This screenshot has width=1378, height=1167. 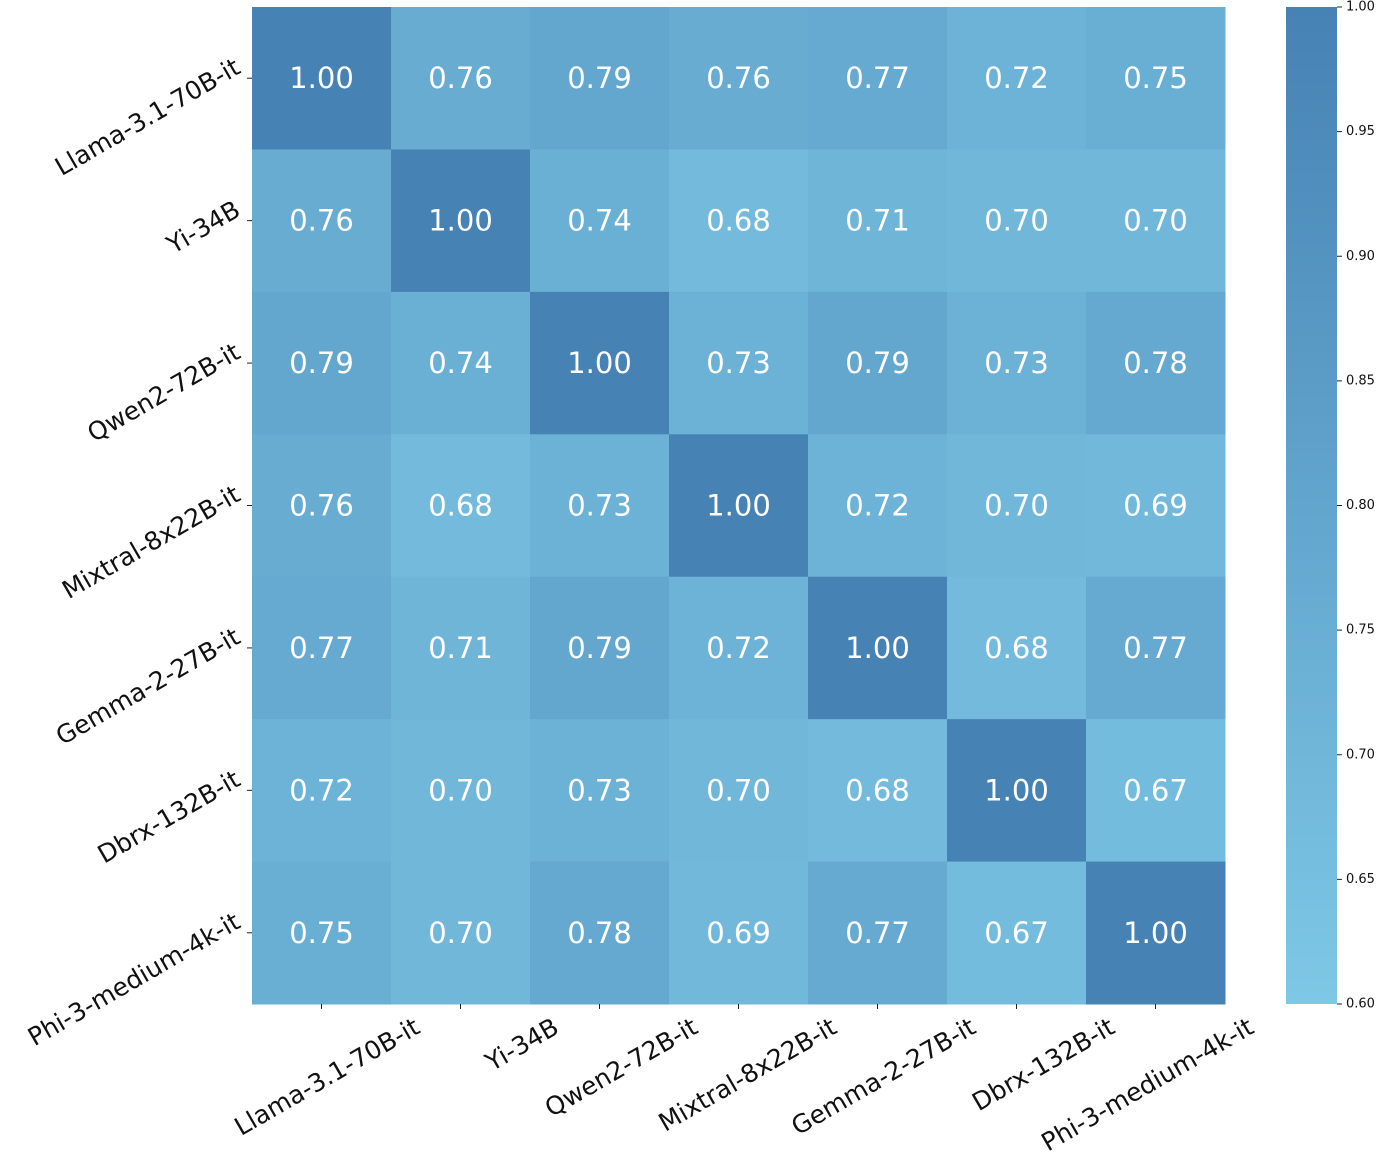 I want to click on y-tick-label: Qwen2-72B-it, so click(x=163, y=392).